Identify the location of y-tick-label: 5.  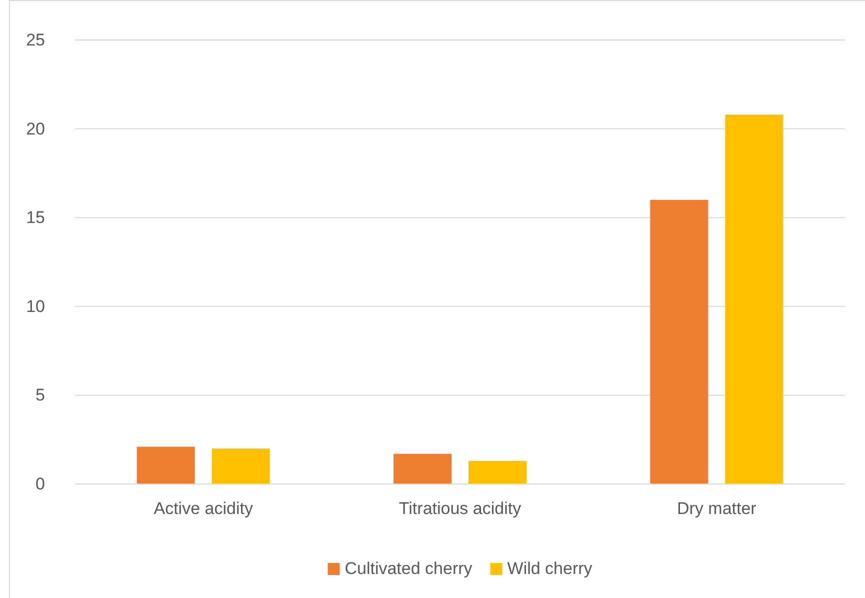
(40, 395).